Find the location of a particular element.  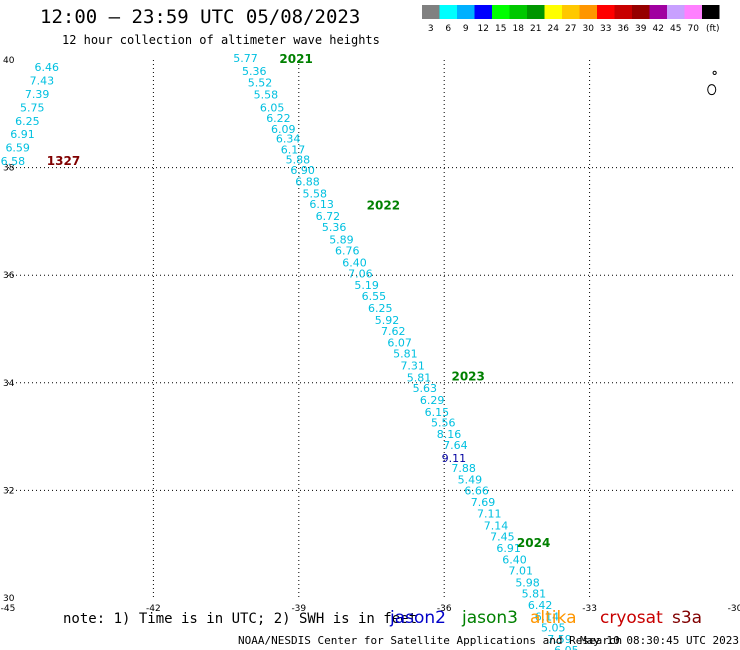

wave-height-value: 6.34 is located at coordinates (288, 139).